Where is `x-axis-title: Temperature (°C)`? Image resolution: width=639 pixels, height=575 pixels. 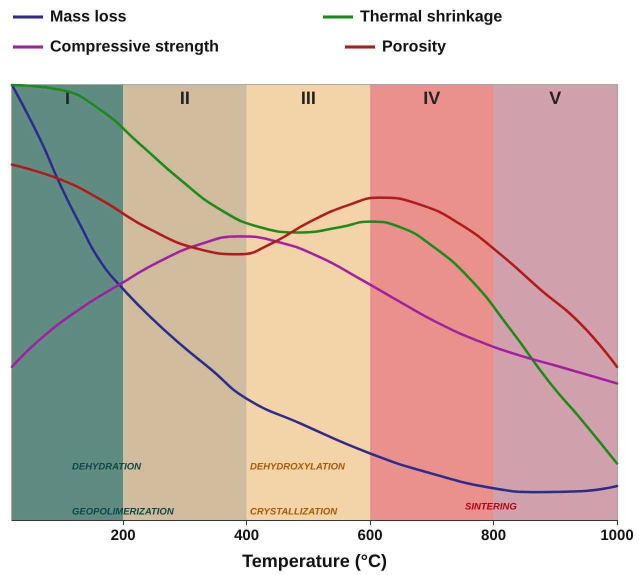 x-axis-title: Temperature (°C) is located at coordinates (314, 561).